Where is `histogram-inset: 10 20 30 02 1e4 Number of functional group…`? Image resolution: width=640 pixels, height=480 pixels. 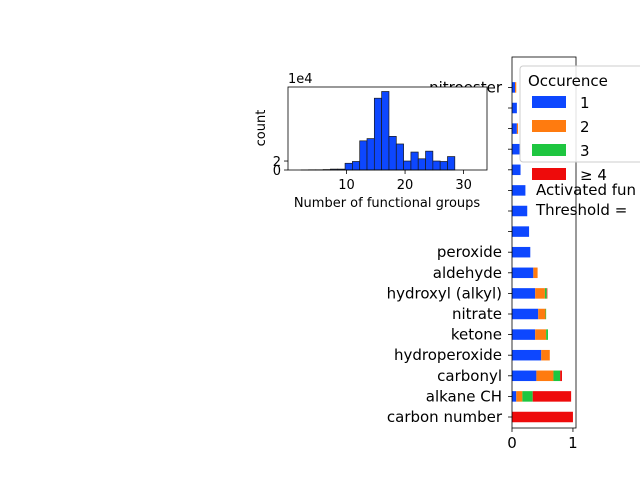 histogram-inset: 10 20 30 02 1e4 Number of functional group… is located at coordinates (371, 141).